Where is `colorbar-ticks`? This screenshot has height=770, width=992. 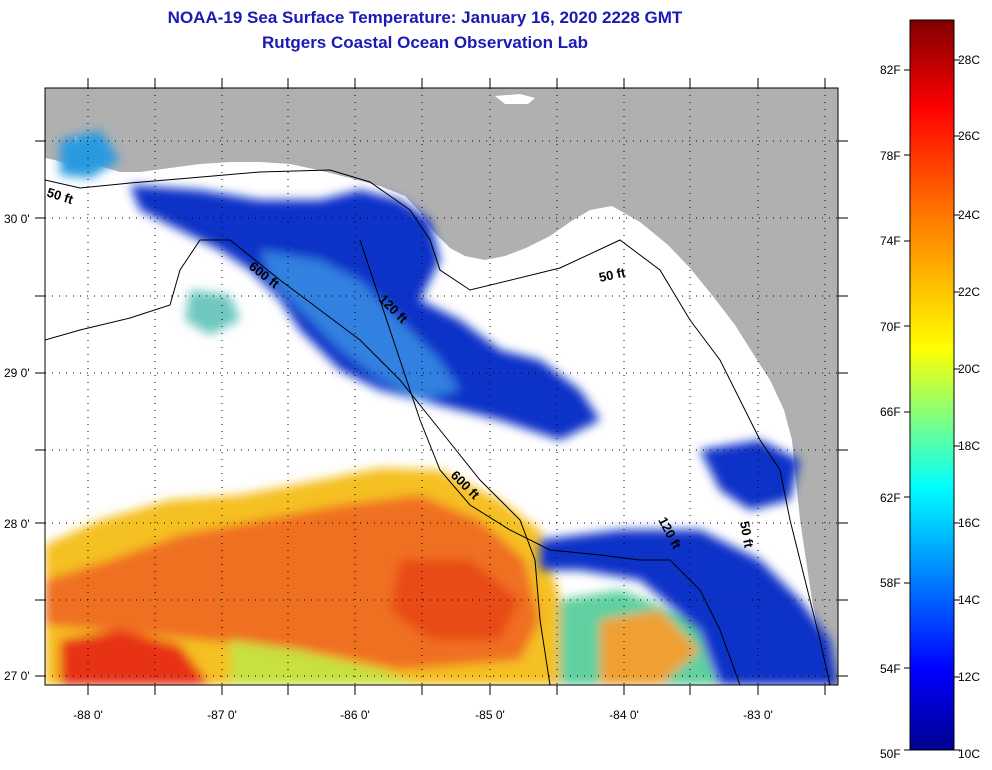 colorbar-ticks is located at coordinates (932, 405).